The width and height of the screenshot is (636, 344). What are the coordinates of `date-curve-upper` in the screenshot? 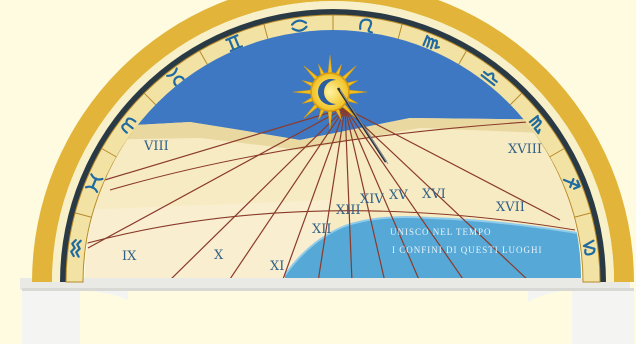 It's located at (335, 155).